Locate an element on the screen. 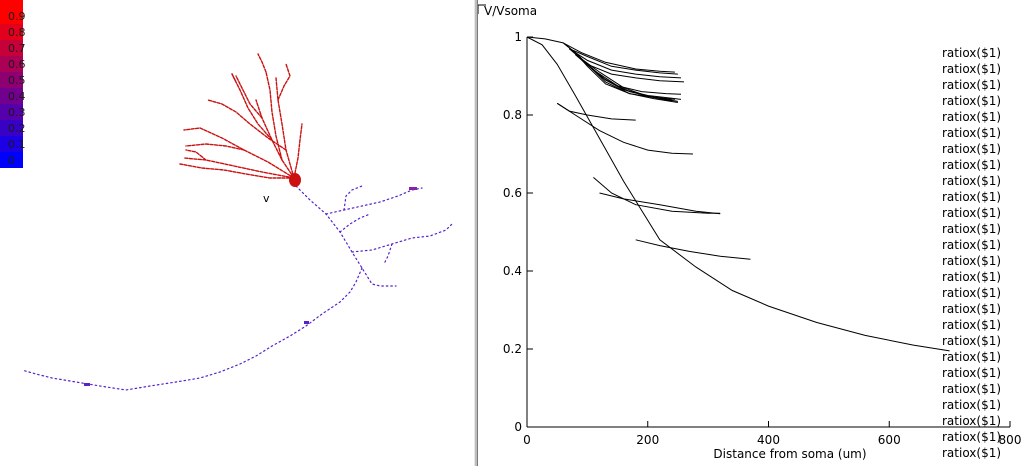 This screenshot has width=1036, height=470. color-scale-label: 0.4 is located at coordinates (17, 96).